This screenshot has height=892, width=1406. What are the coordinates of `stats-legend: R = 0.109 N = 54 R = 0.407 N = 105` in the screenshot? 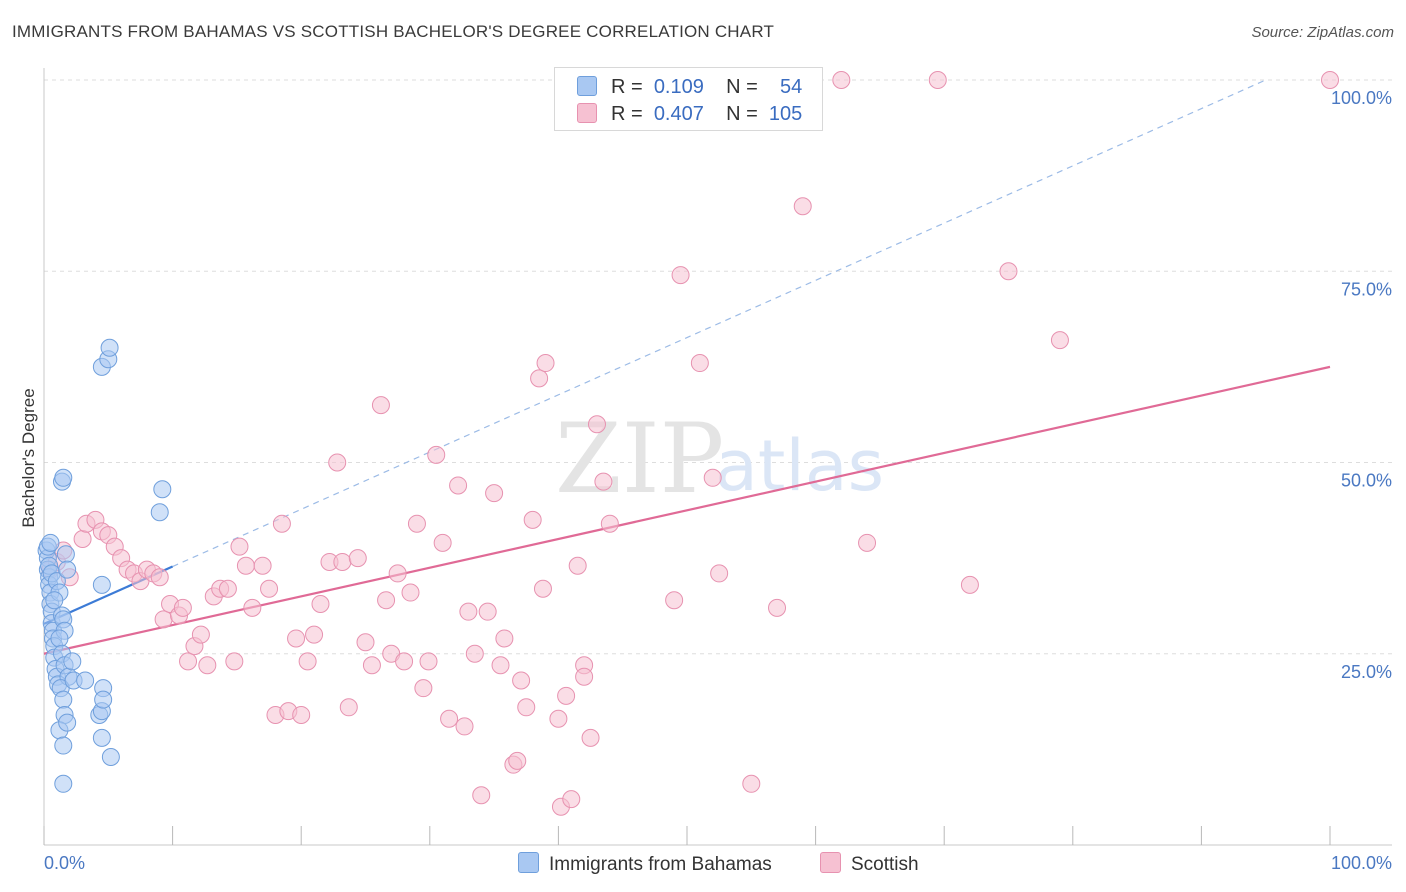 It's located at (688, 99).